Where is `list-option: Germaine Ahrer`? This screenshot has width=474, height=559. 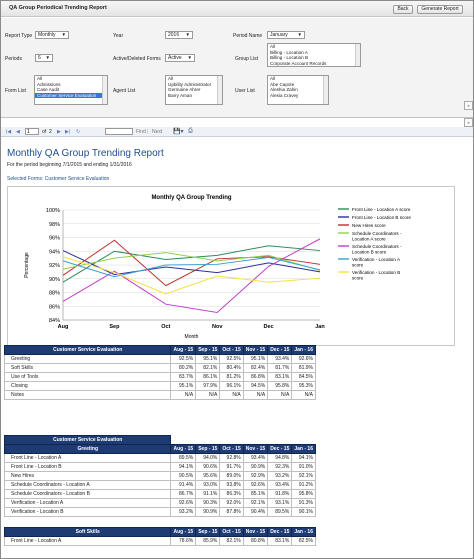 list-option: Germaine Ahrer is located at coordinates (184, 89).